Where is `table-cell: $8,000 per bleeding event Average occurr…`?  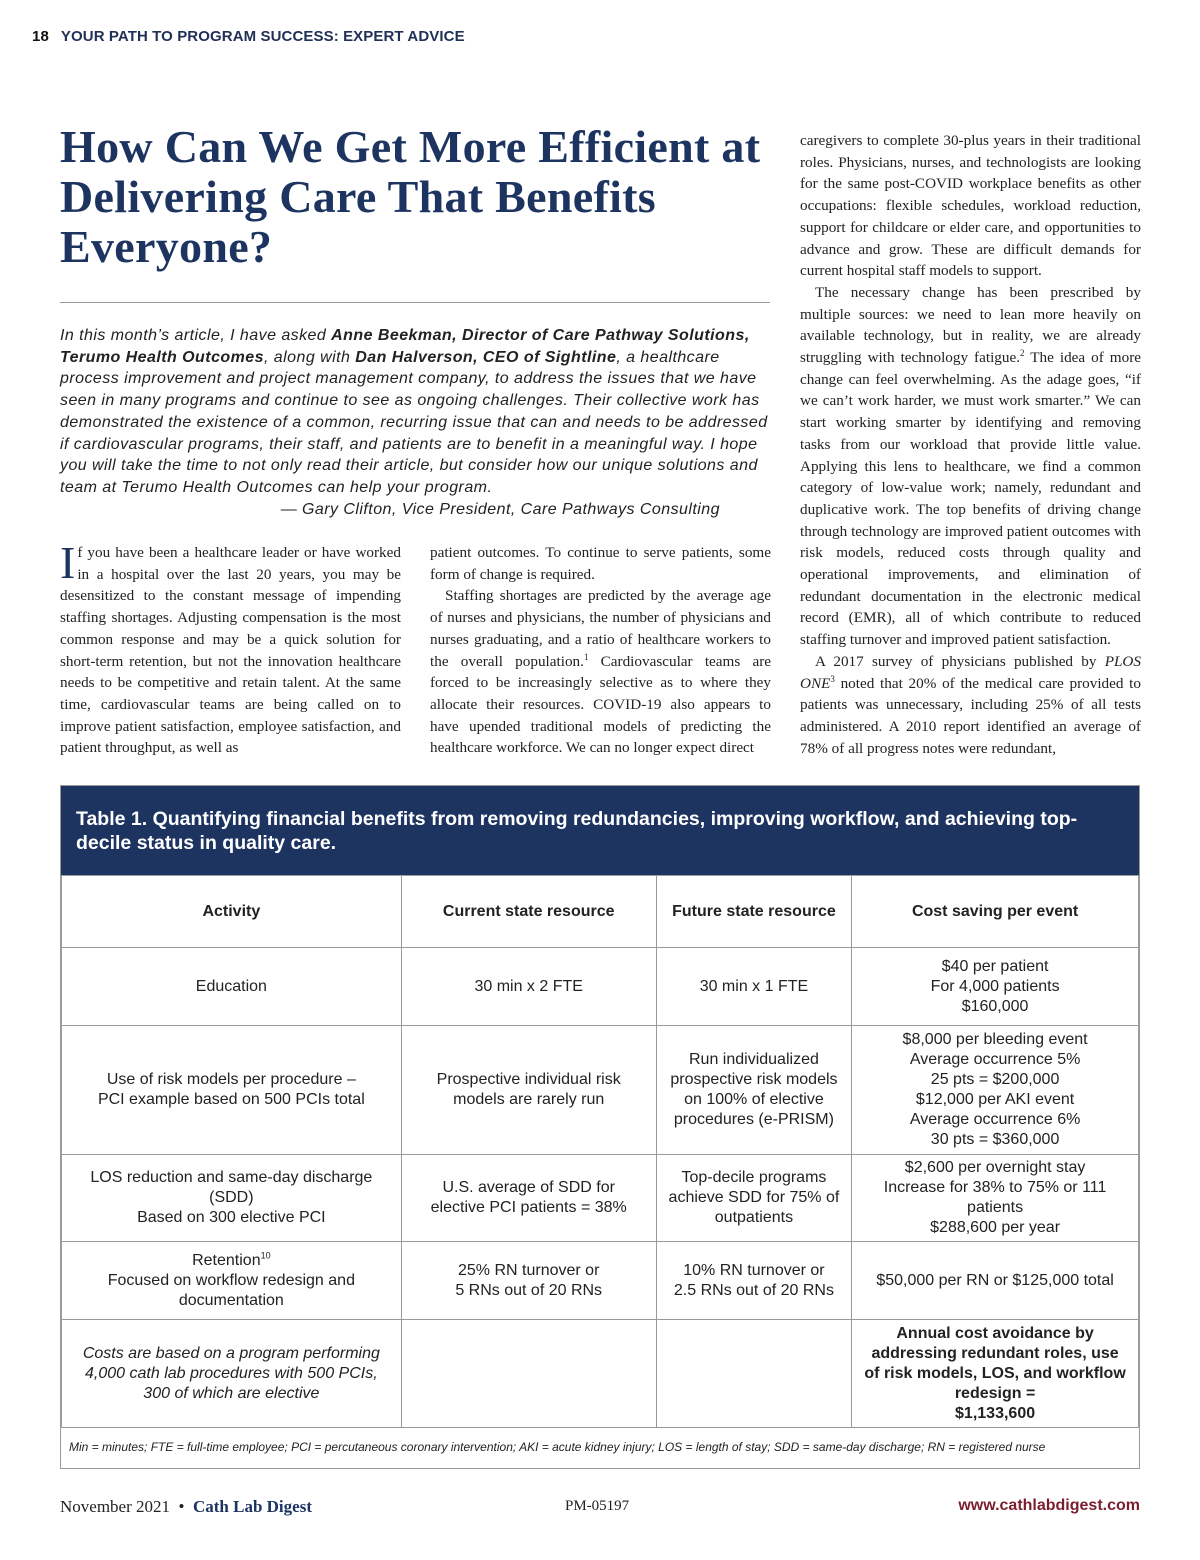 table-cell: $8,000 per bleeding event Average occurr… is located at coordinates (995, 1090).